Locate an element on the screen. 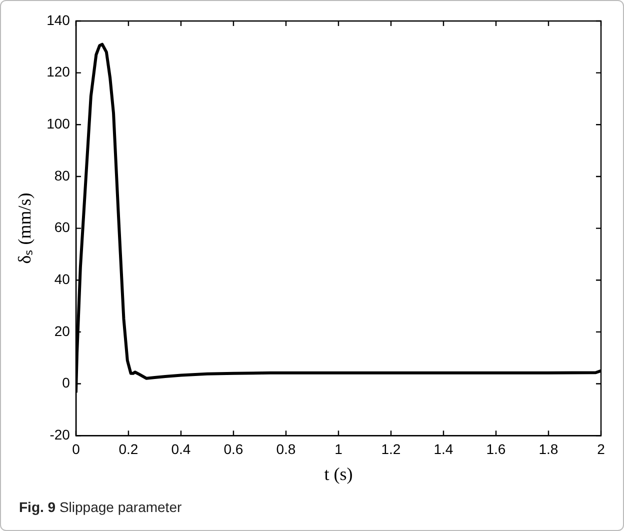 This screenshot has width=624, height=531. y-tick-label: 100 is located at coordinates (58, 124).